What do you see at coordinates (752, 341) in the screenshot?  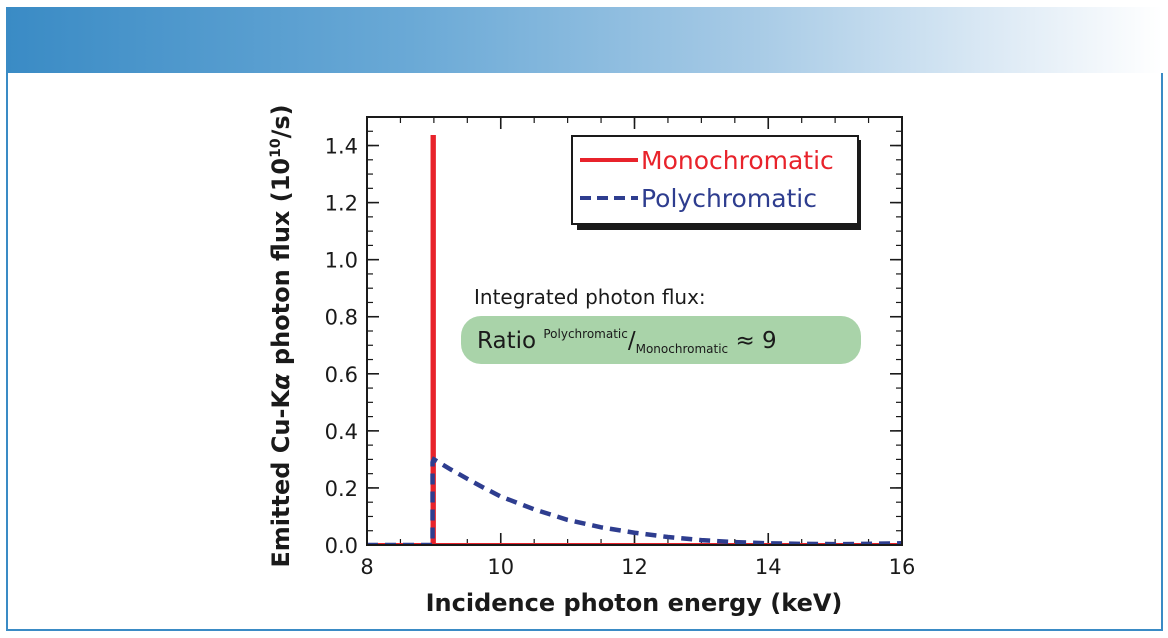 I see `ratio-value: ≈ 9` at bounding box center [752, 341].